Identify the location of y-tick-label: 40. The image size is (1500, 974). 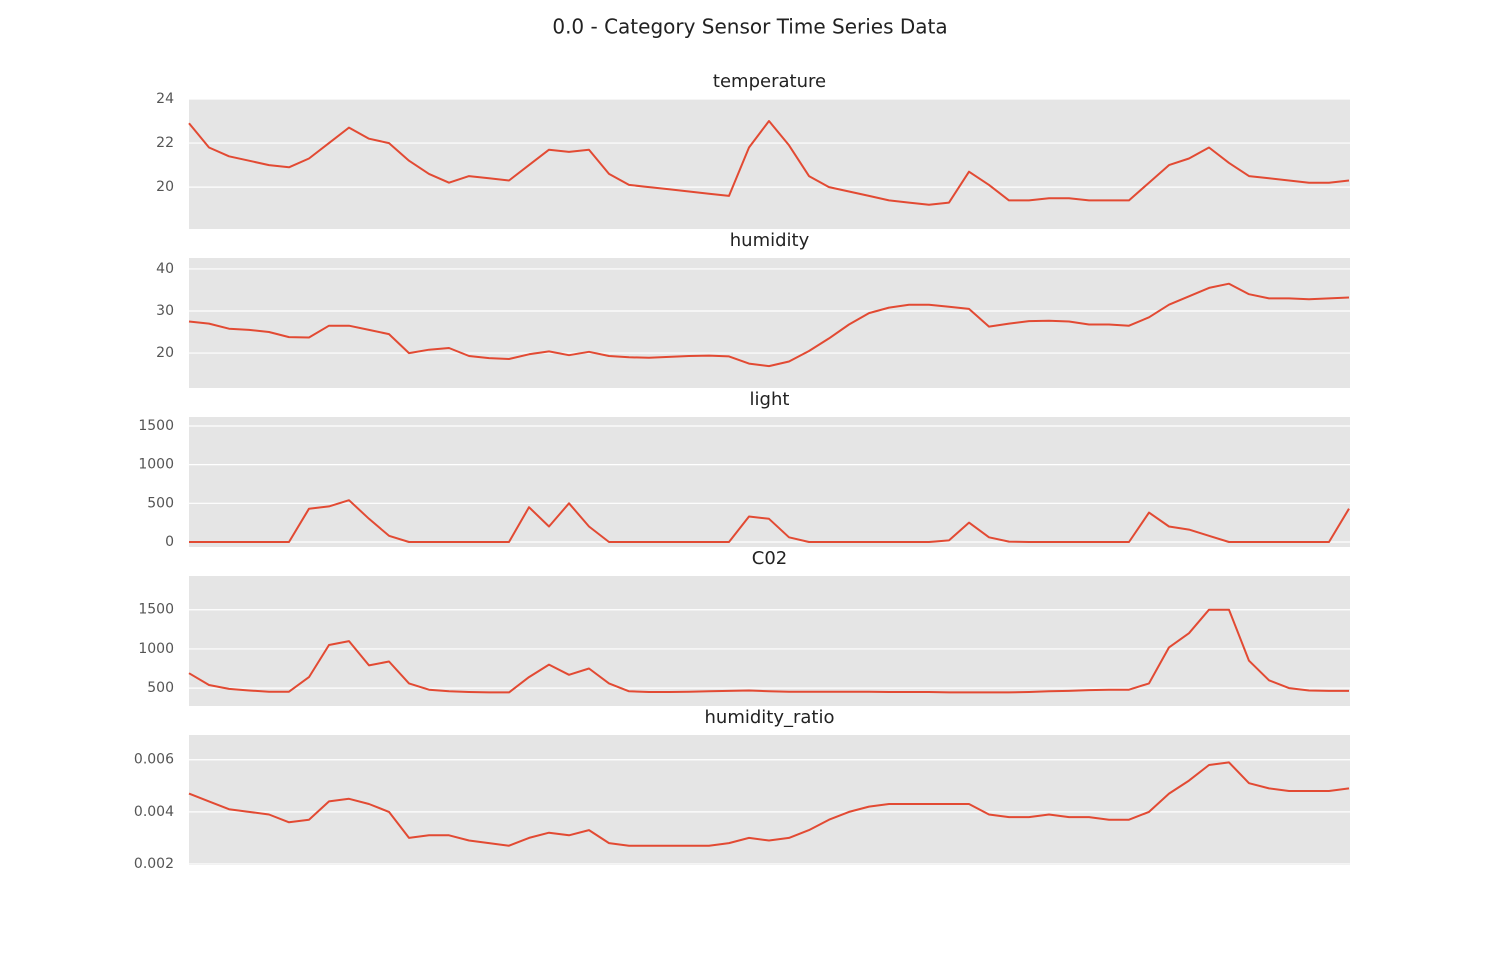
(165, 269).